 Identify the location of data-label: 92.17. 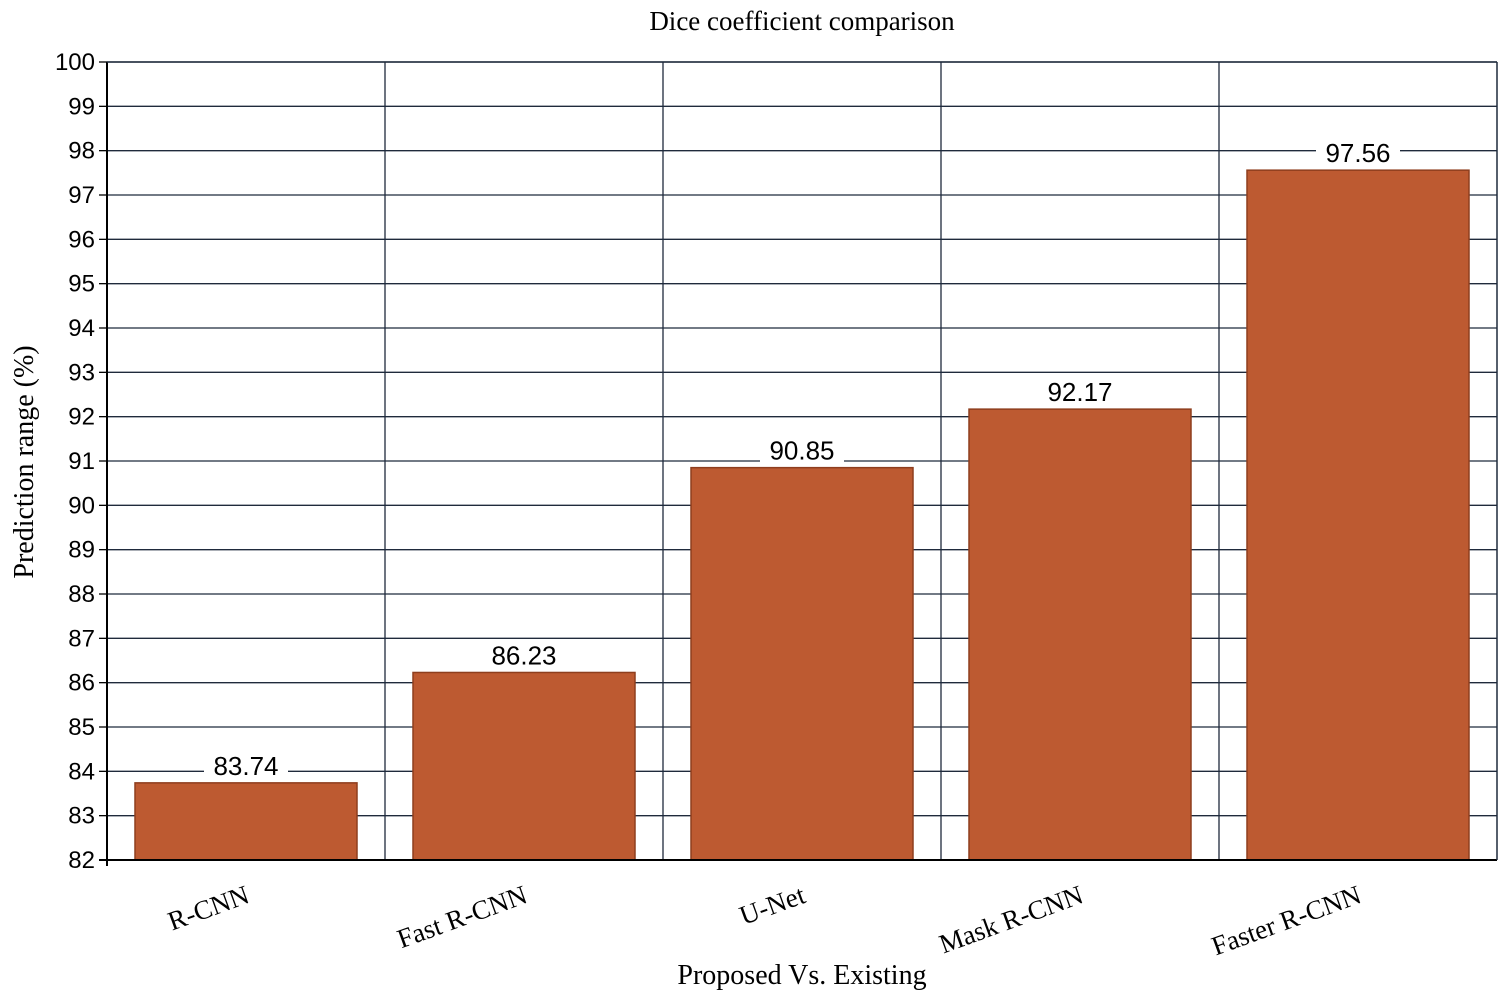
(1079, 392).